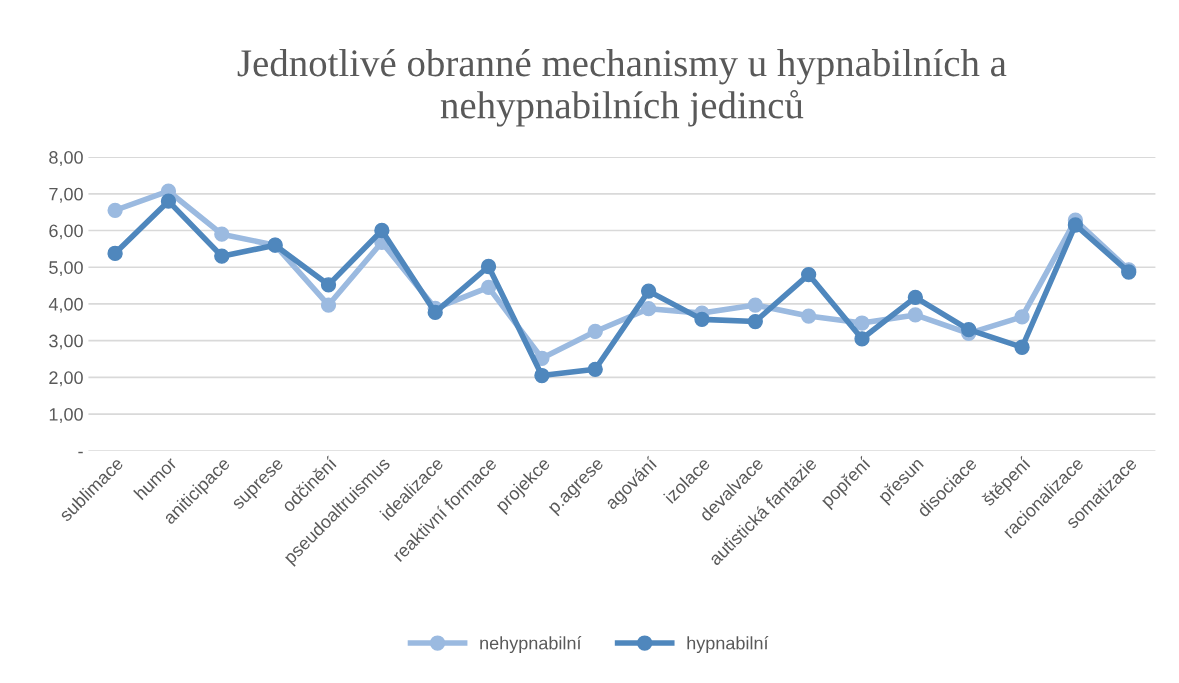 The image size is (1179, 683). Describe the element at coordinates (531, 645) in the screenshot. I see `legend-label: nehypnabilní` at that location.